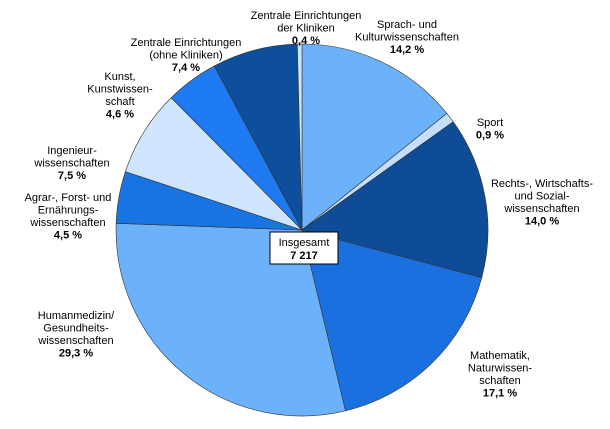 The height and width of the screenshot is (429, 610). I want to click on value-label: 0,9 %, so click(490, 136).